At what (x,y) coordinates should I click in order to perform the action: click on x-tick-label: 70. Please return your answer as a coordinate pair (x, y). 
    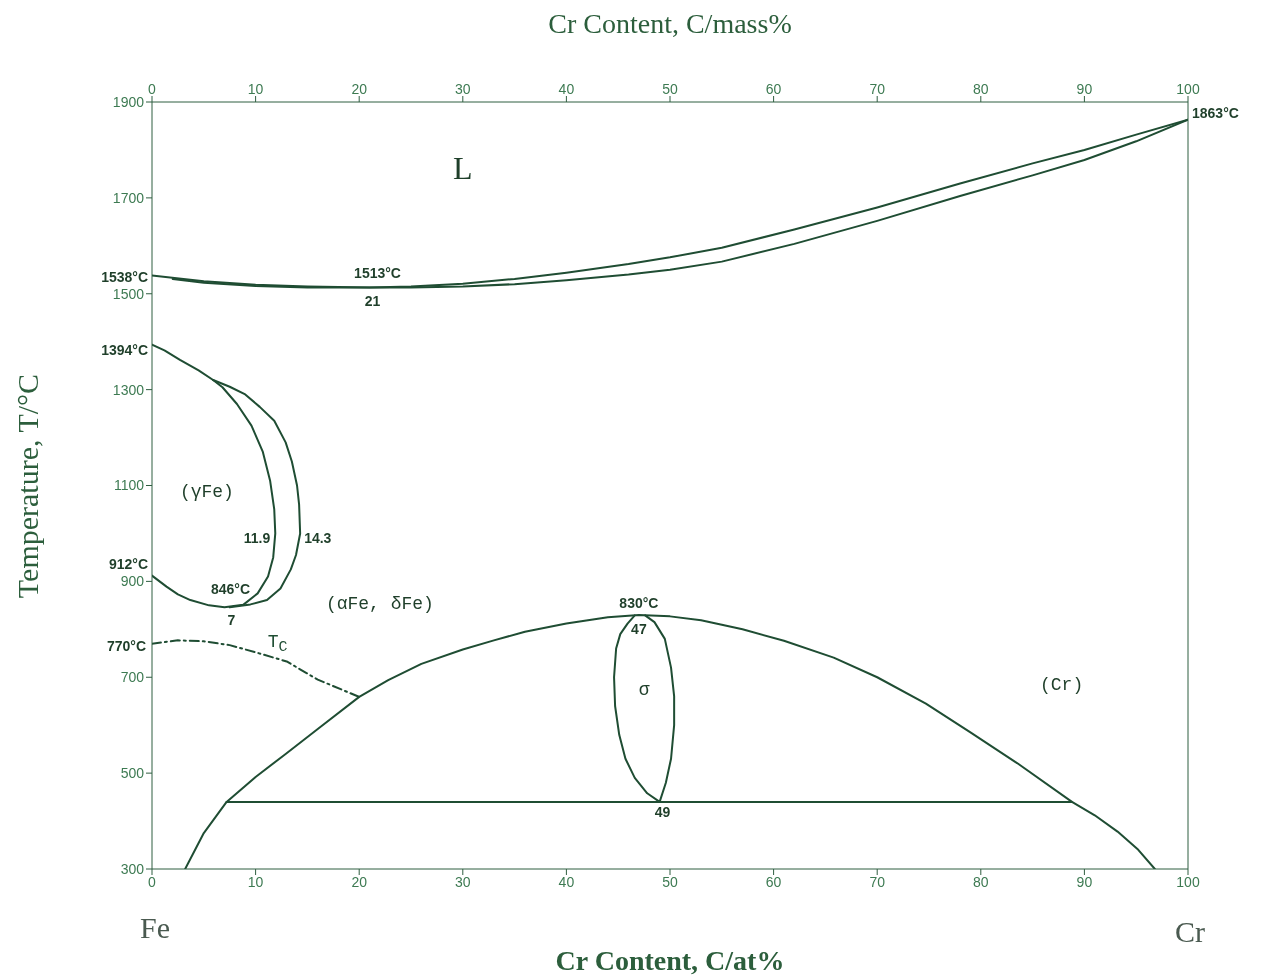
    Looking at the image, I should click on (877, 881).